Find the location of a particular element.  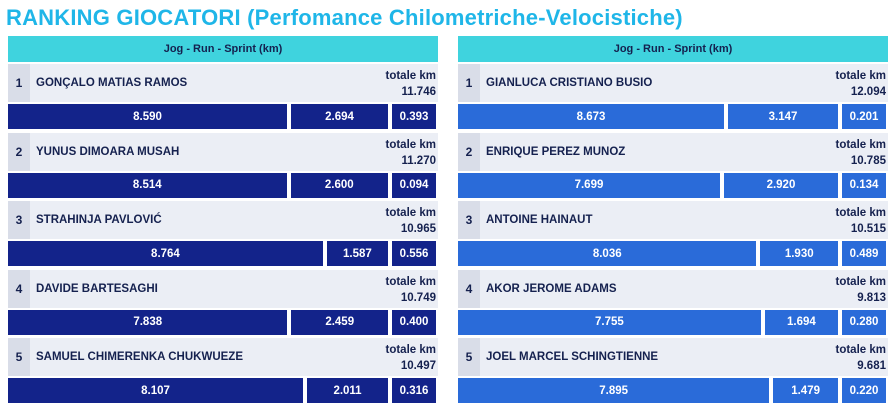

sprint-km-bar: 0.489 is located at coordinates (864, 253).